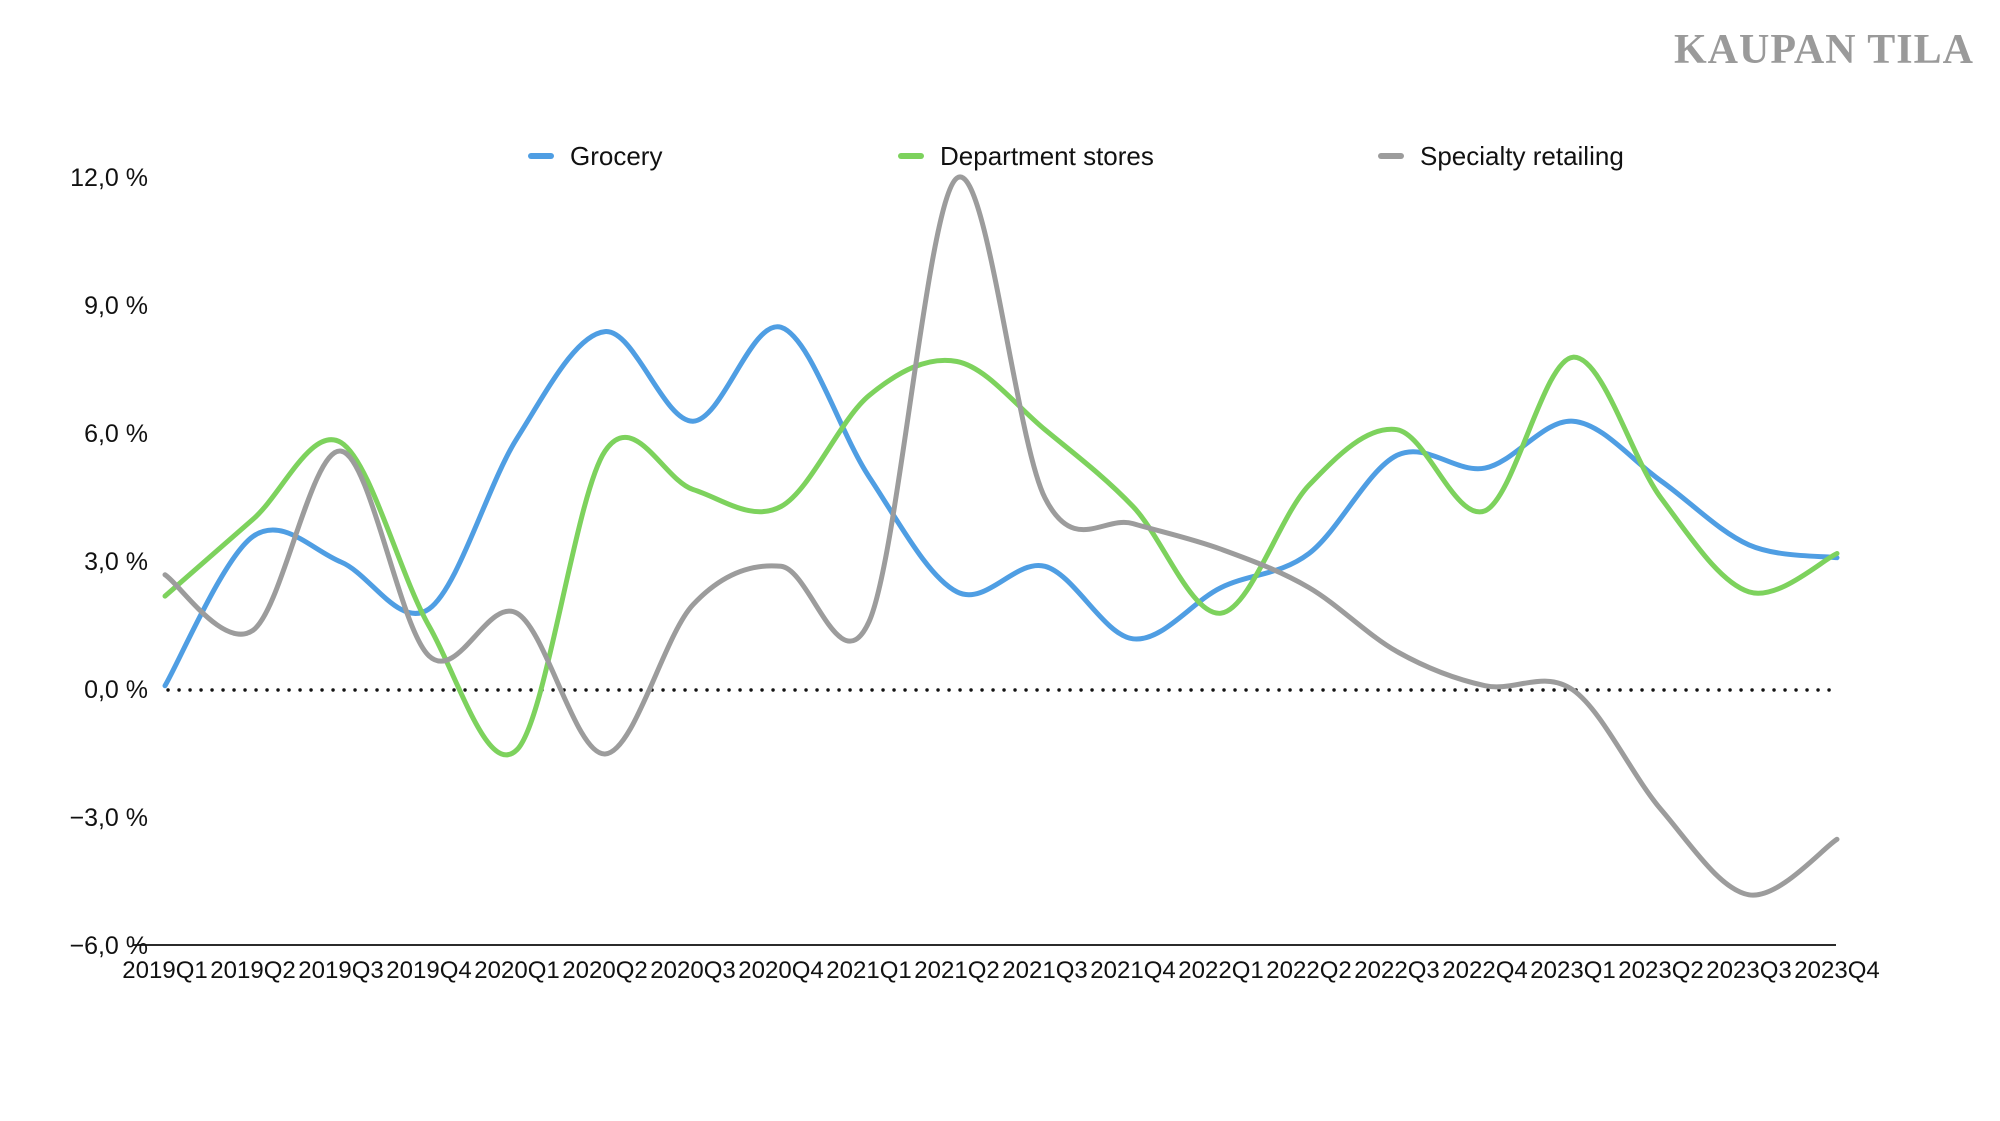 The height and width of the screenshot is (1121, 2000). I want to click on legend-item-grocery: Grocery, so click(595, 156).